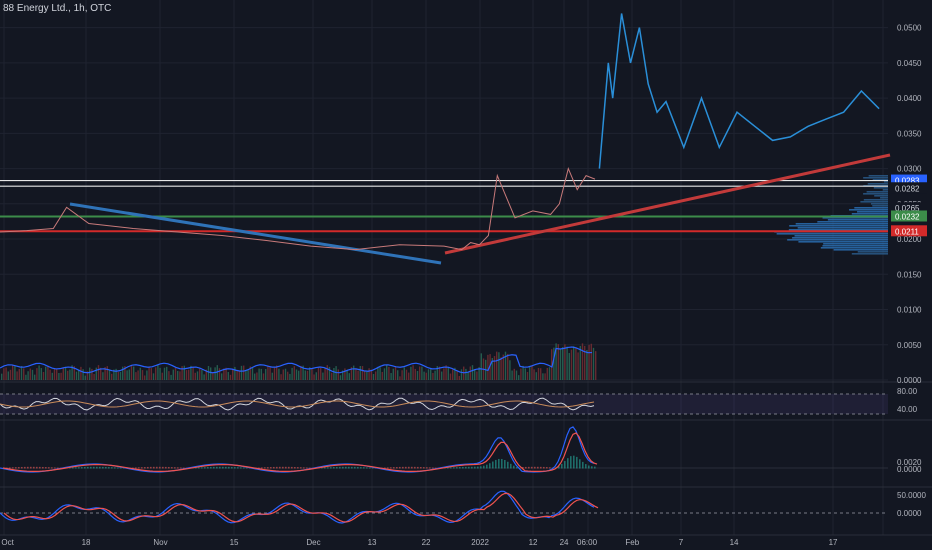 The height and width of the screenshot is (550, 932). What do you see at coordinates (909, 98) in the screenshot?
I see `y-tick-label: 0.0400` at bounding box center [909, 98].